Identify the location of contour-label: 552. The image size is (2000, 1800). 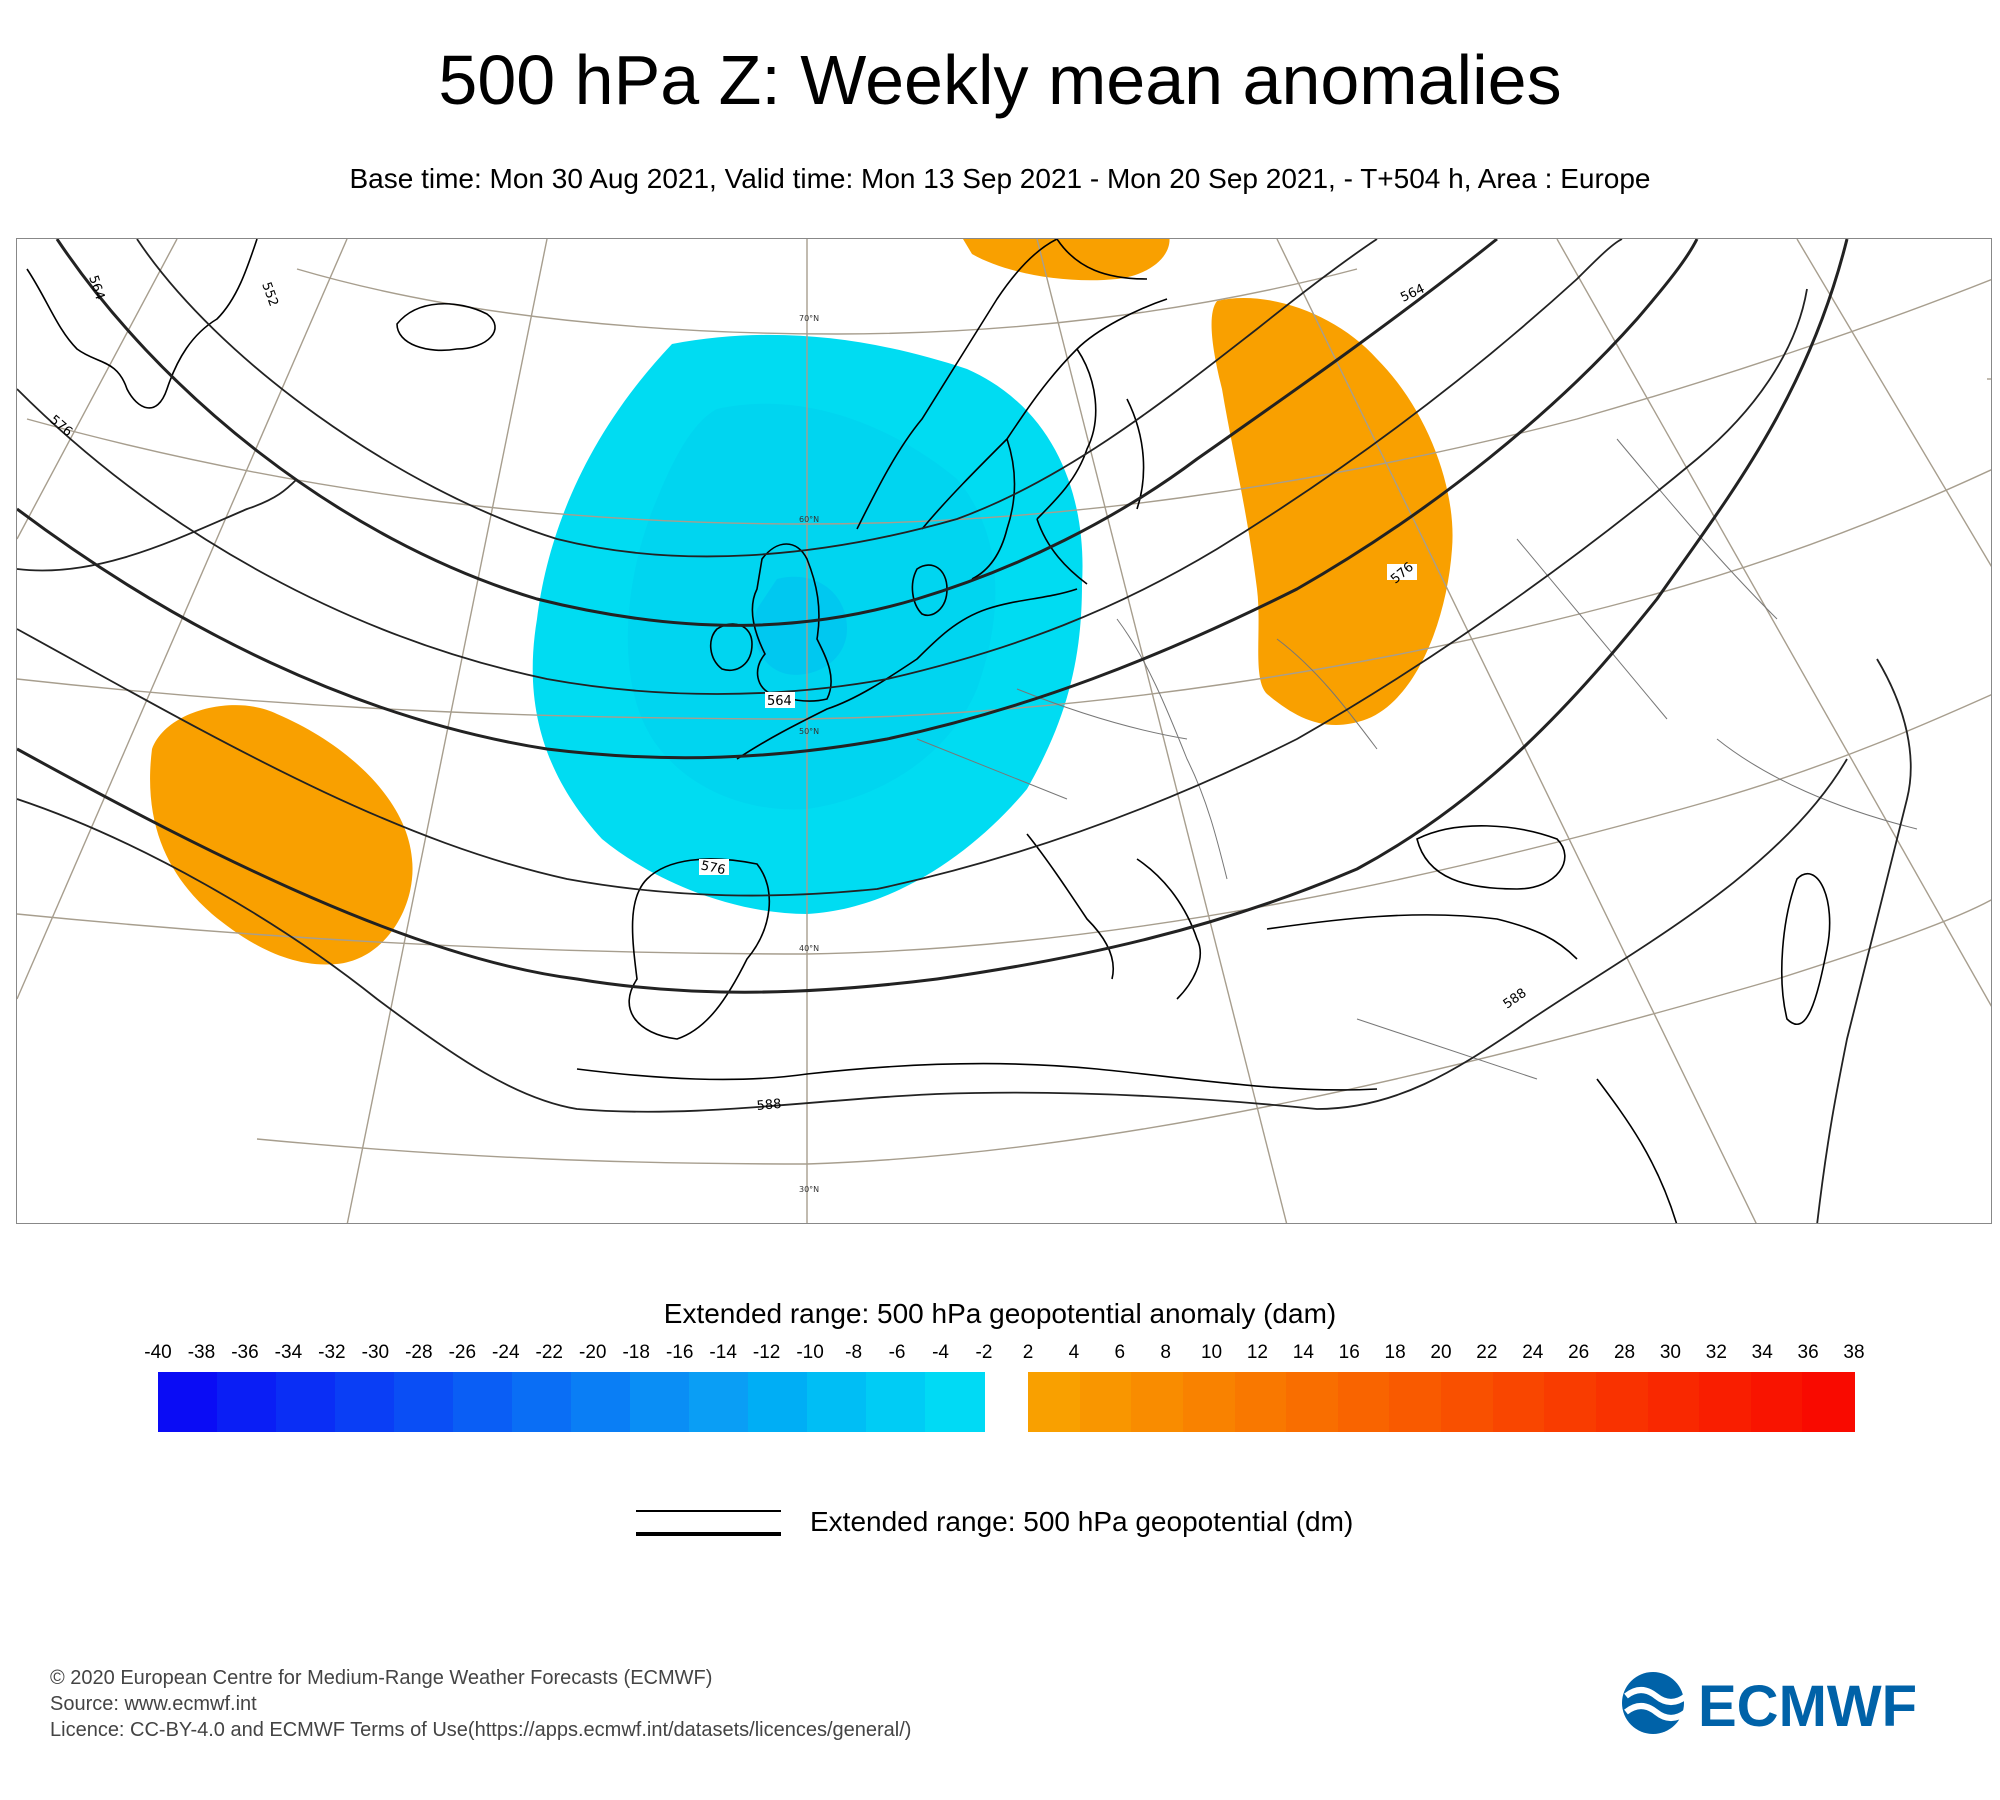
(269, 294).